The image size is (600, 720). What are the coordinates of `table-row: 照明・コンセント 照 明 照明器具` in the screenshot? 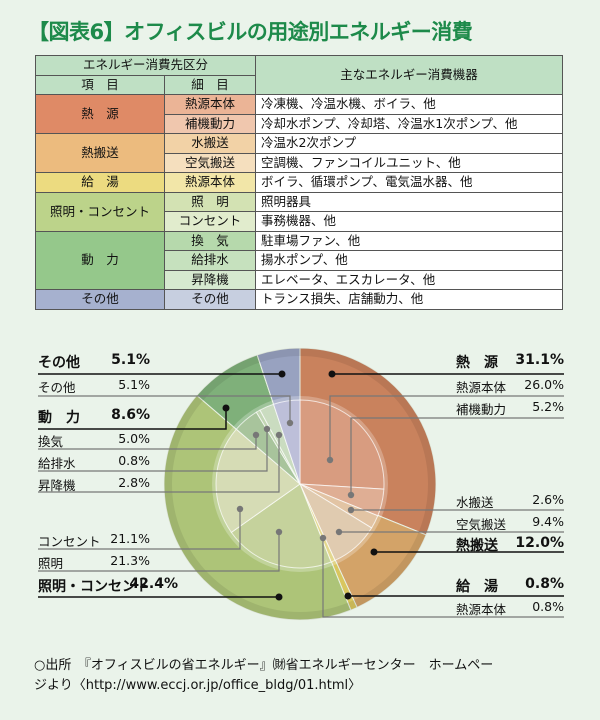 It's located at (299, 211).